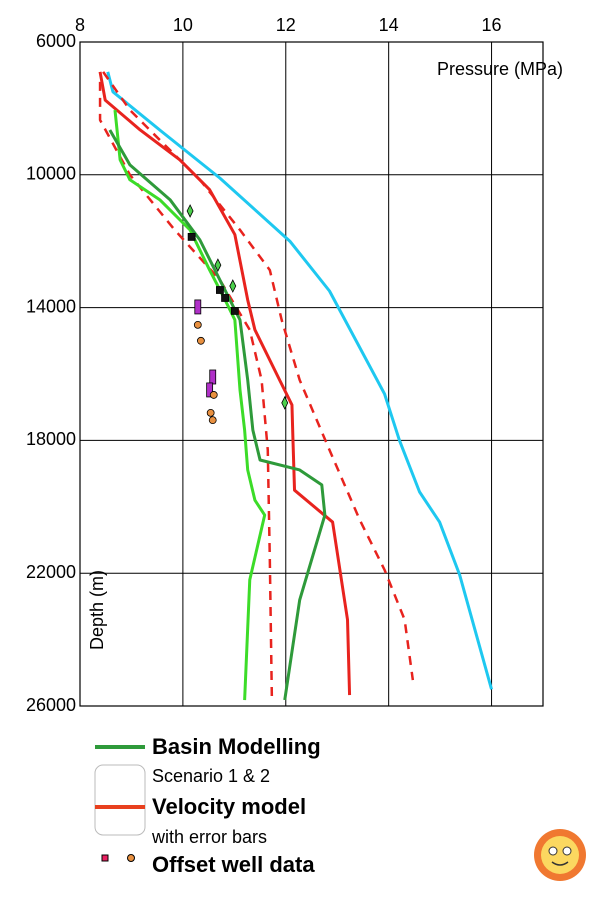  I want to click on legend-box, so click(120, 800).